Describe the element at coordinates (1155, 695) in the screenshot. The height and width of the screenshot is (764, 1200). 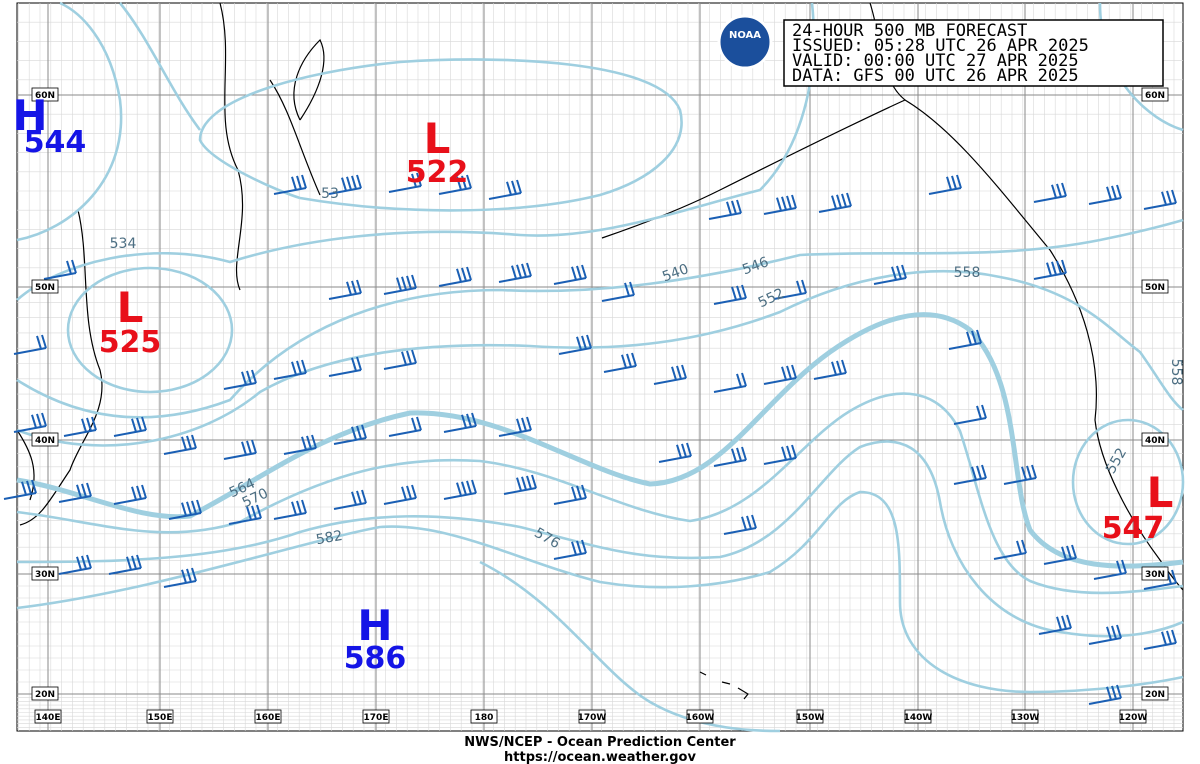
I see `latitude-label: 20N` at that location.